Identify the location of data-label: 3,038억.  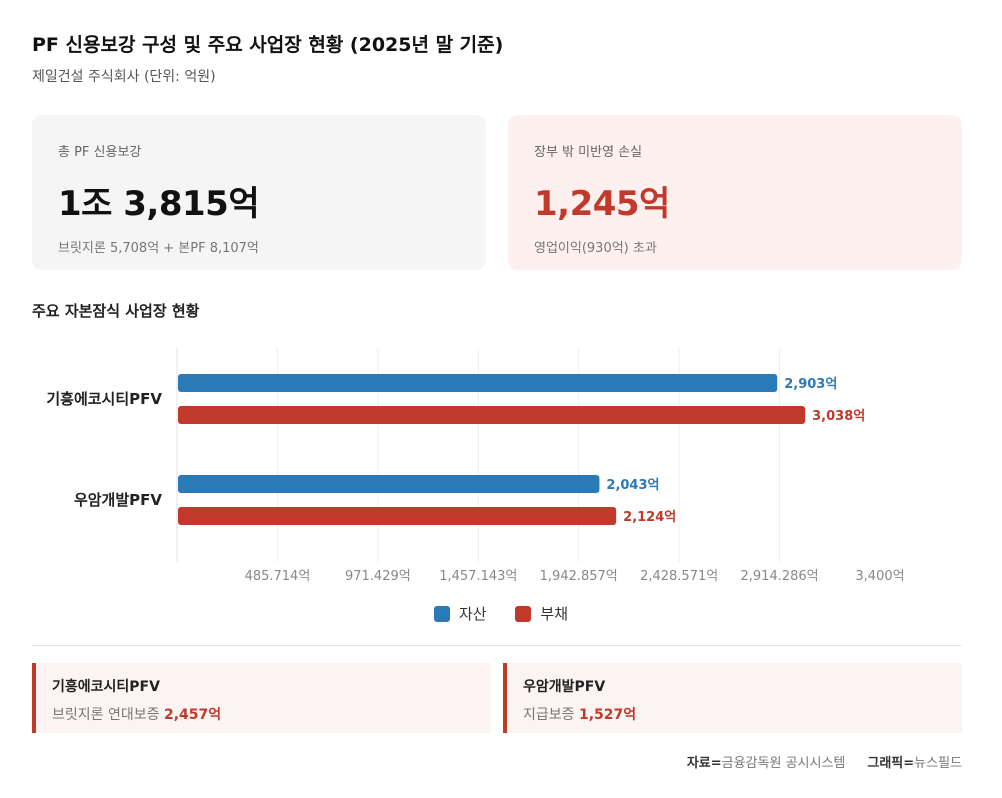
(838, 416).